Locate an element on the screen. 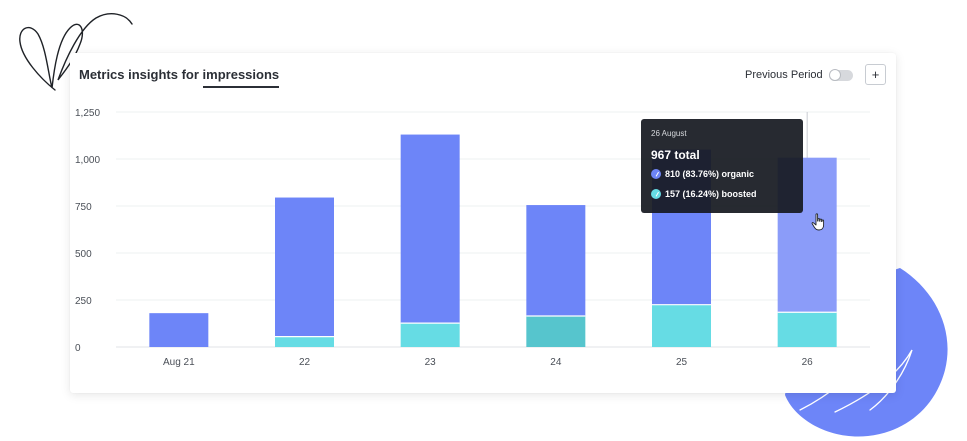 Image resolution: width=967 pixels, height=441 pixels. x-tick-label: 22 is located at coordinates (305, 362).